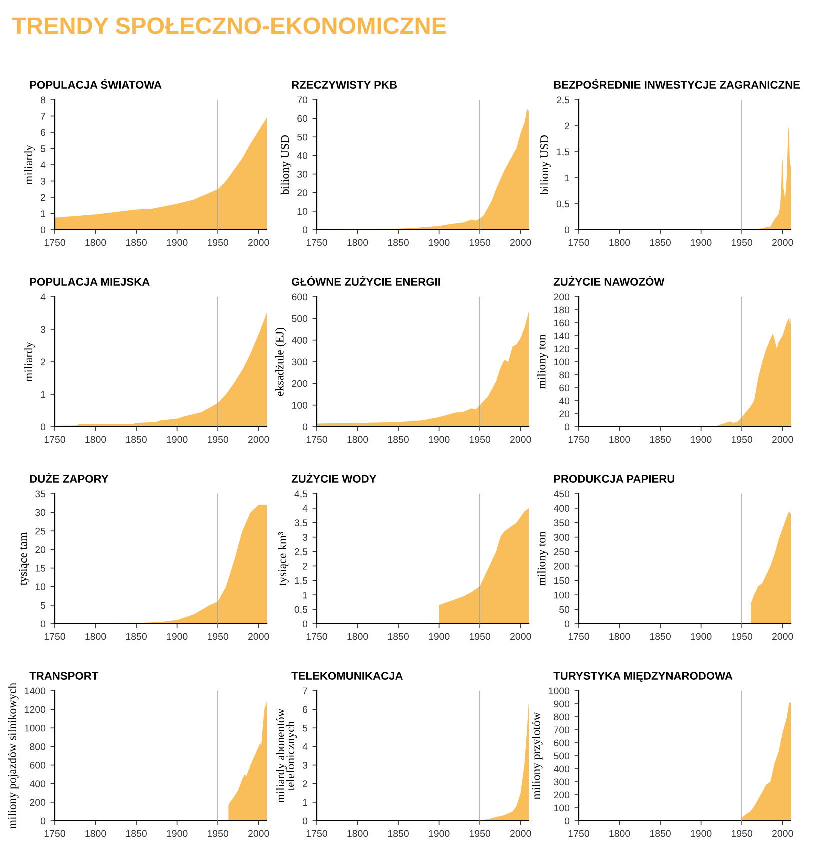 This screenshot has height=849, width=828. Describe the element at coordinates (38, 784) in the screenshot. I see `y-tick-label: 400` at that location.